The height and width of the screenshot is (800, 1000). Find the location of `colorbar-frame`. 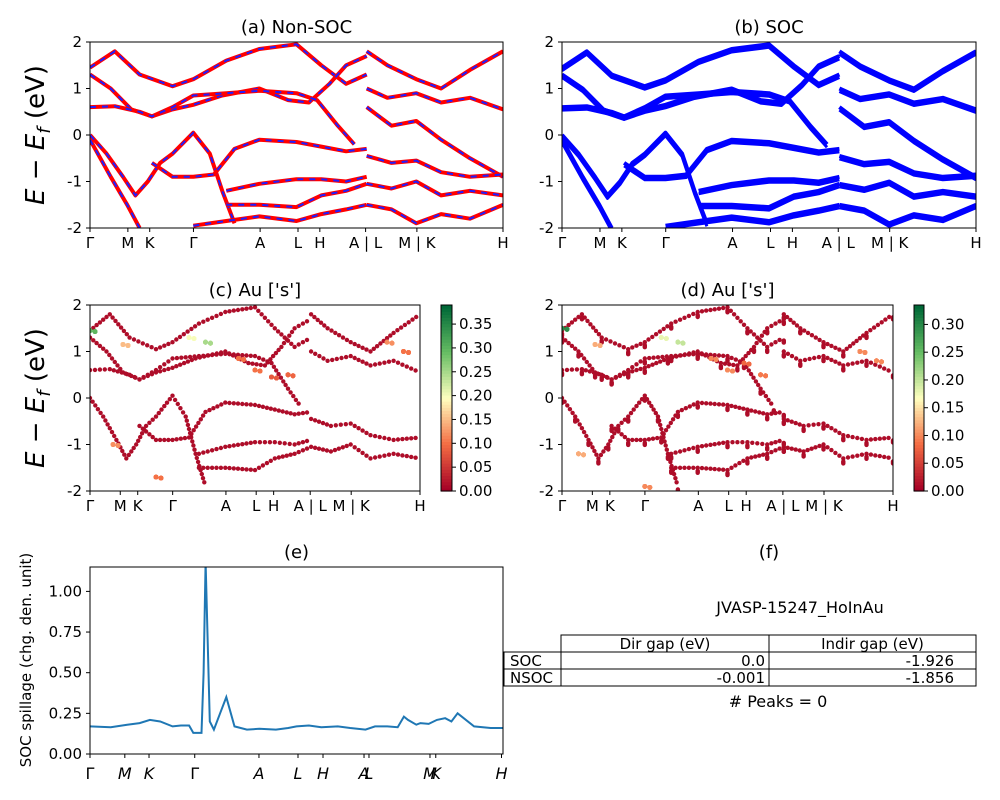

colorbar-frame is located at coordinates (919, 398).